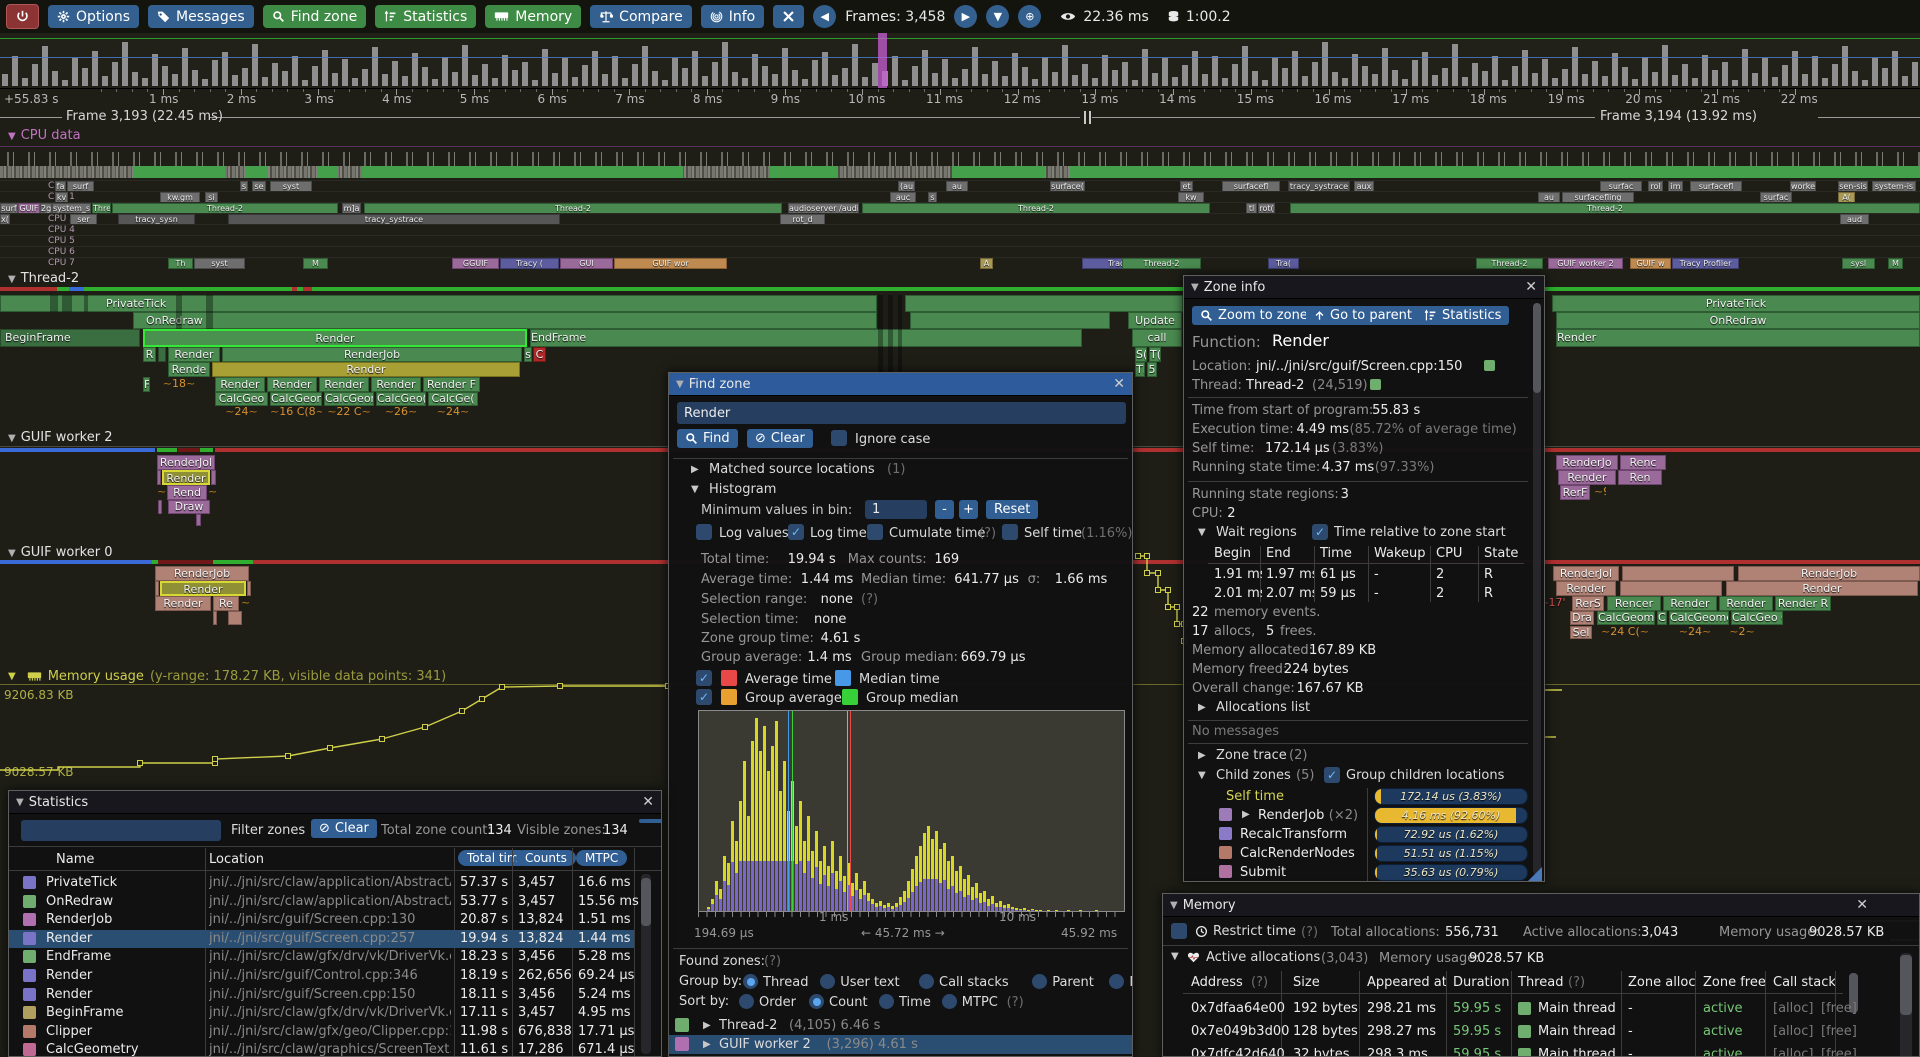  What do you see at coordinates (1555, 602) in the screenshot?
I see `timeline-zone: -17'` at bounding box center [1555, 602].